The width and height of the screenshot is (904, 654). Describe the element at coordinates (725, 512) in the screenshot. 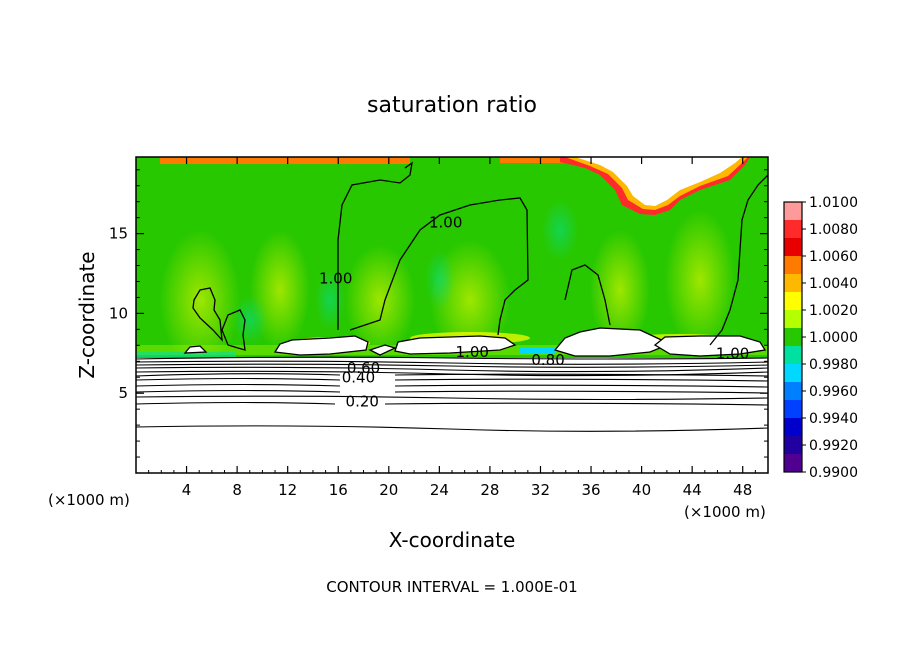

I see `x-unit-right: (×1000 m)` at that location.